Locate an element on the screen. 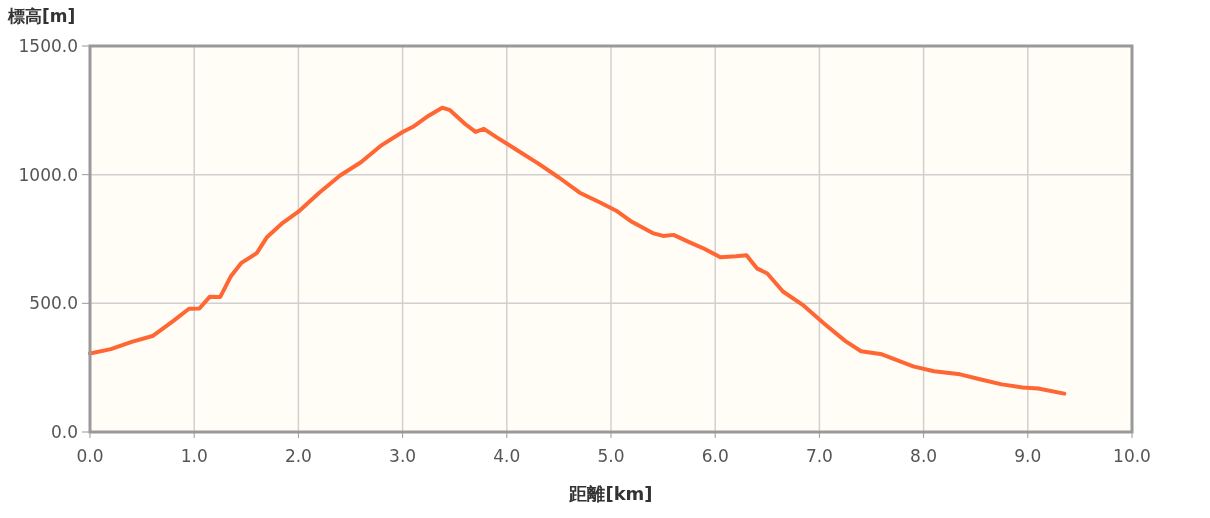  x-axis-title: 距離[km] is located at coordinates (610, 493).